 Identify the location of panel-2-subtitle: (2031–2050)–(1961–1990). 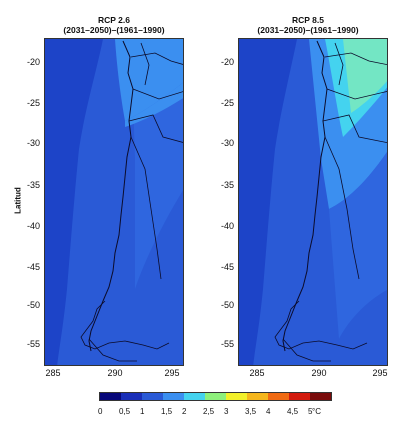
(308, 30).